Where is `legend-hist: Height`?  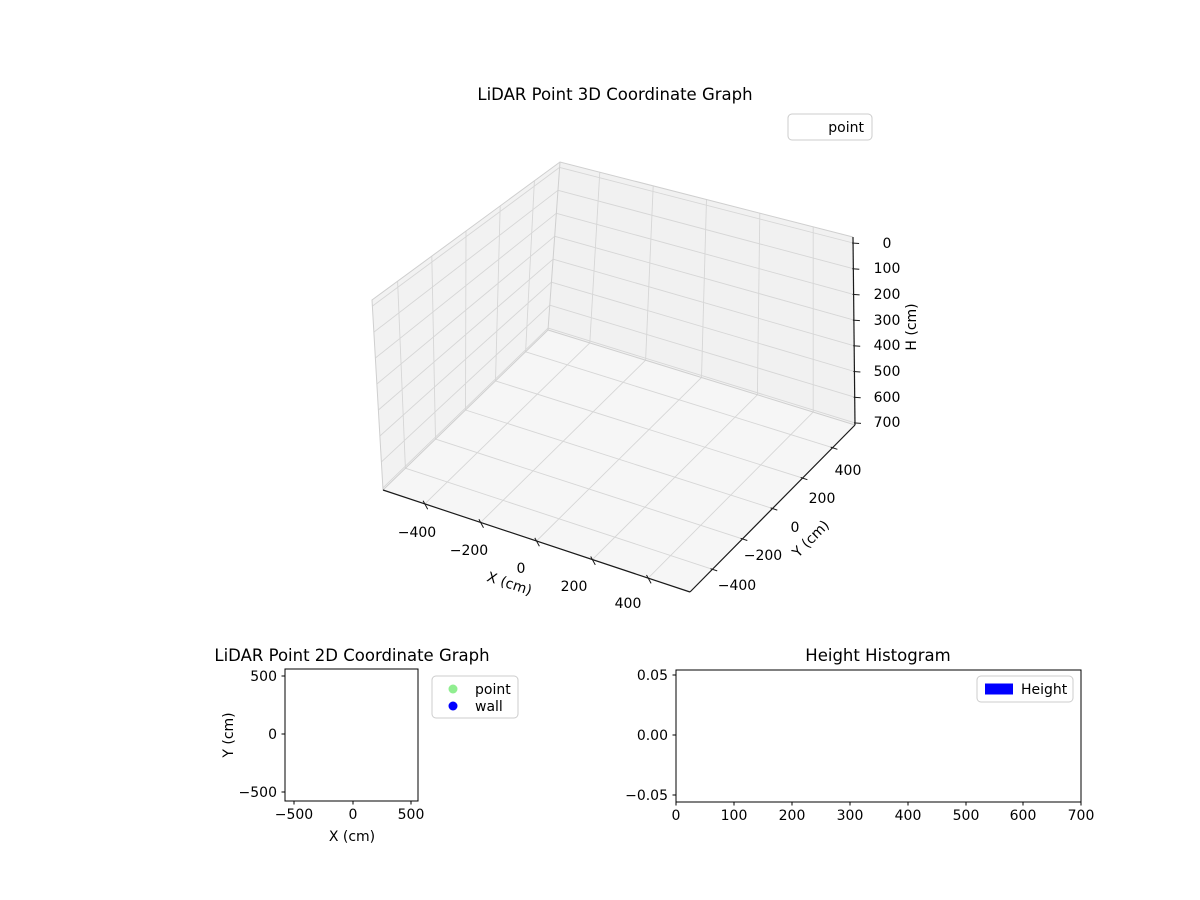
legend-hist: Height is located at coordinates (1025, 689).